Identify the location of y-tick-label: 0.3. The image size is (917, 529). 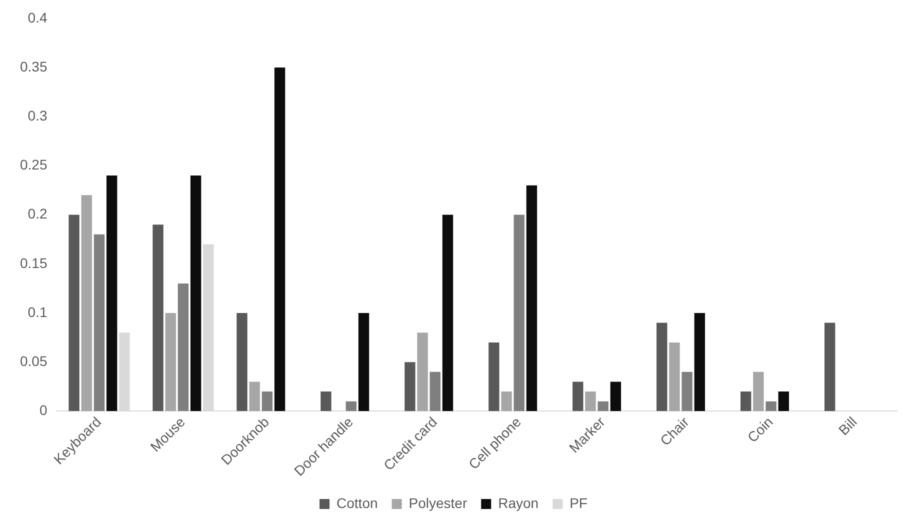
(38, 115).